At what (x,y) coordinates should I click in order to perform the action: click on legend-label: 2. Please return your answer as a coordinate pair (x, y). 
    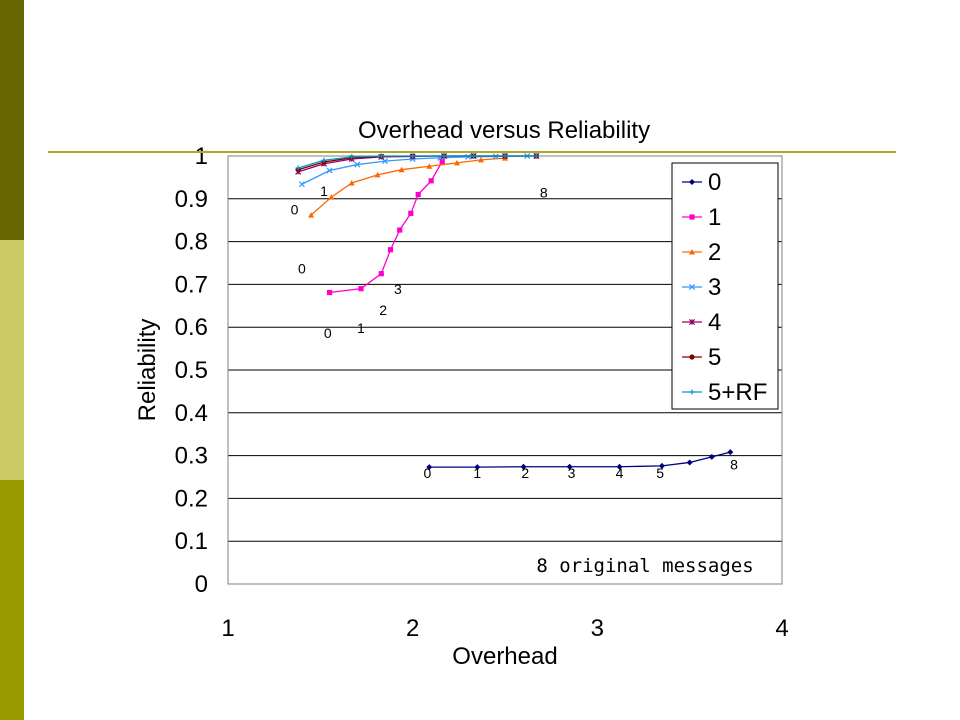
    Looking at the image, I should click on (714, 252).